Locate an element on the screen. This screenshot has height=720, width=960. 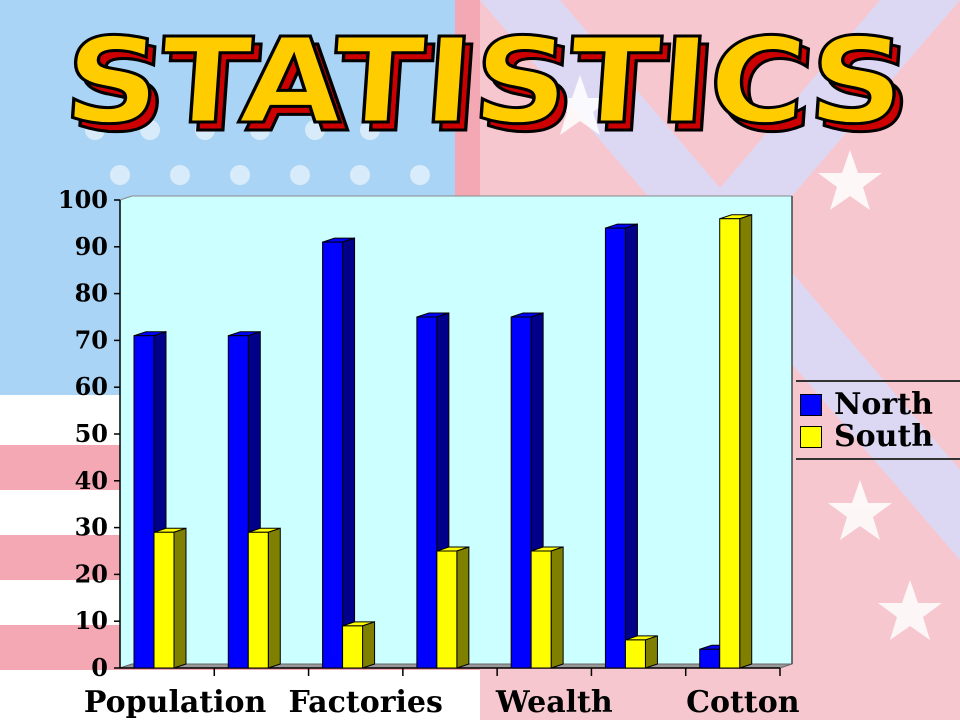
legend-label-south: South is located at coordinates (884, 436).